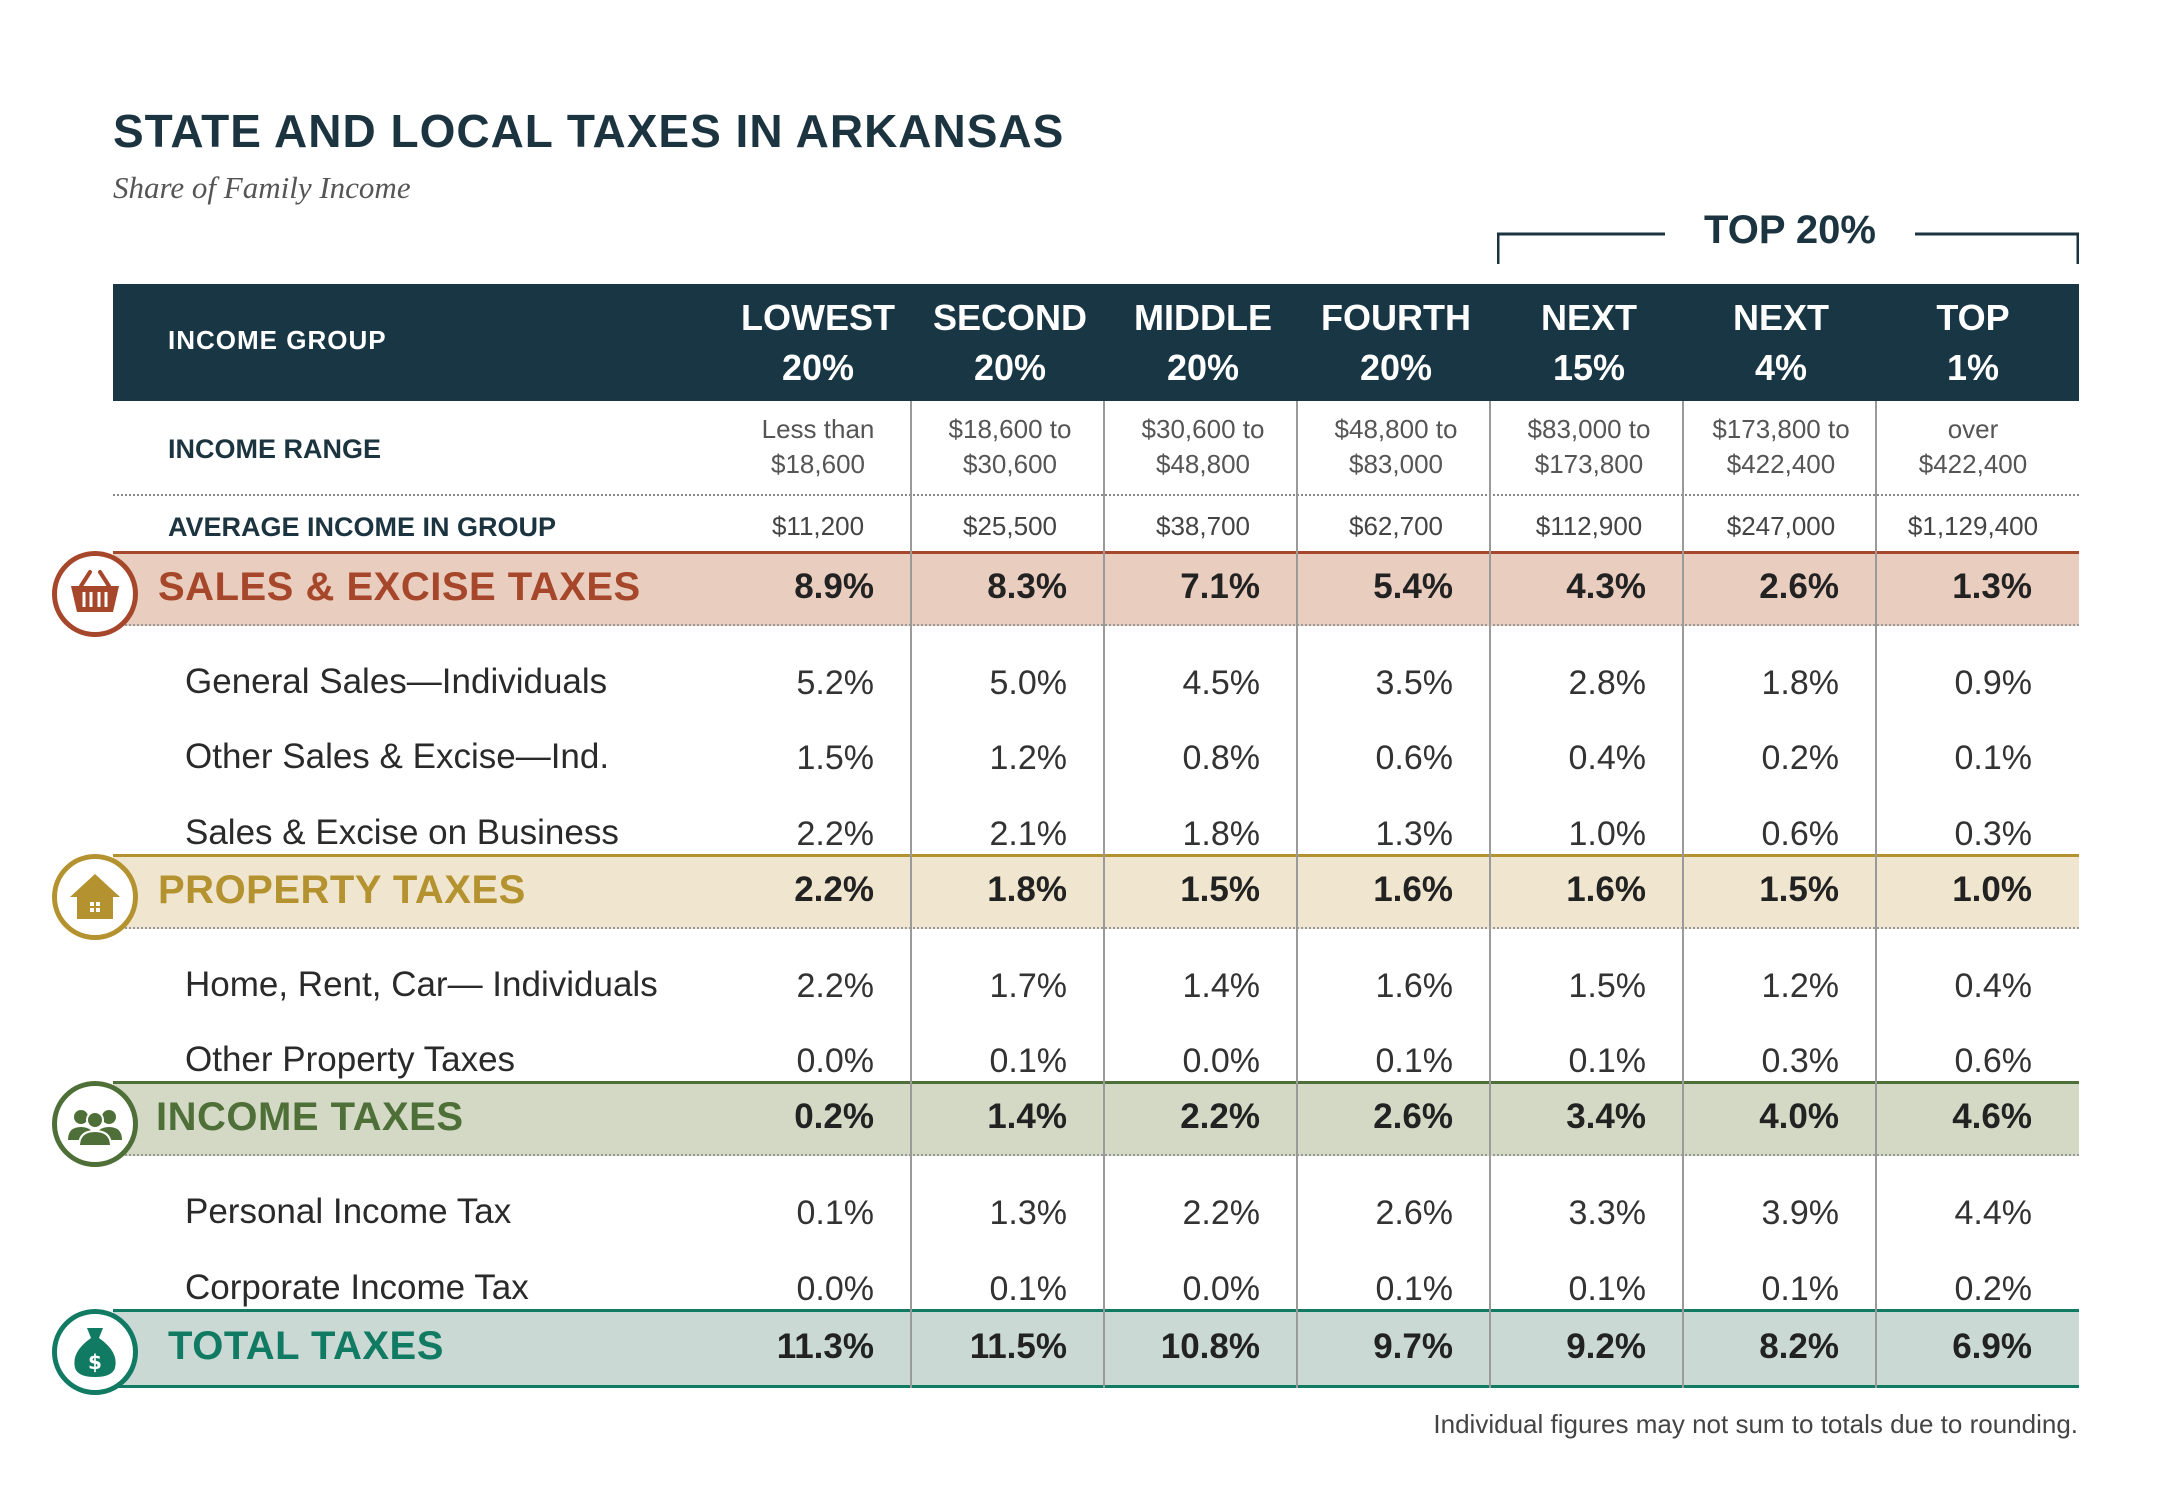 This screenshot has width=2175, height=1500. Describe the element at coordinates (1607, 758) in the screenshot. I see `tax-row-value: 0.4%` at that location.